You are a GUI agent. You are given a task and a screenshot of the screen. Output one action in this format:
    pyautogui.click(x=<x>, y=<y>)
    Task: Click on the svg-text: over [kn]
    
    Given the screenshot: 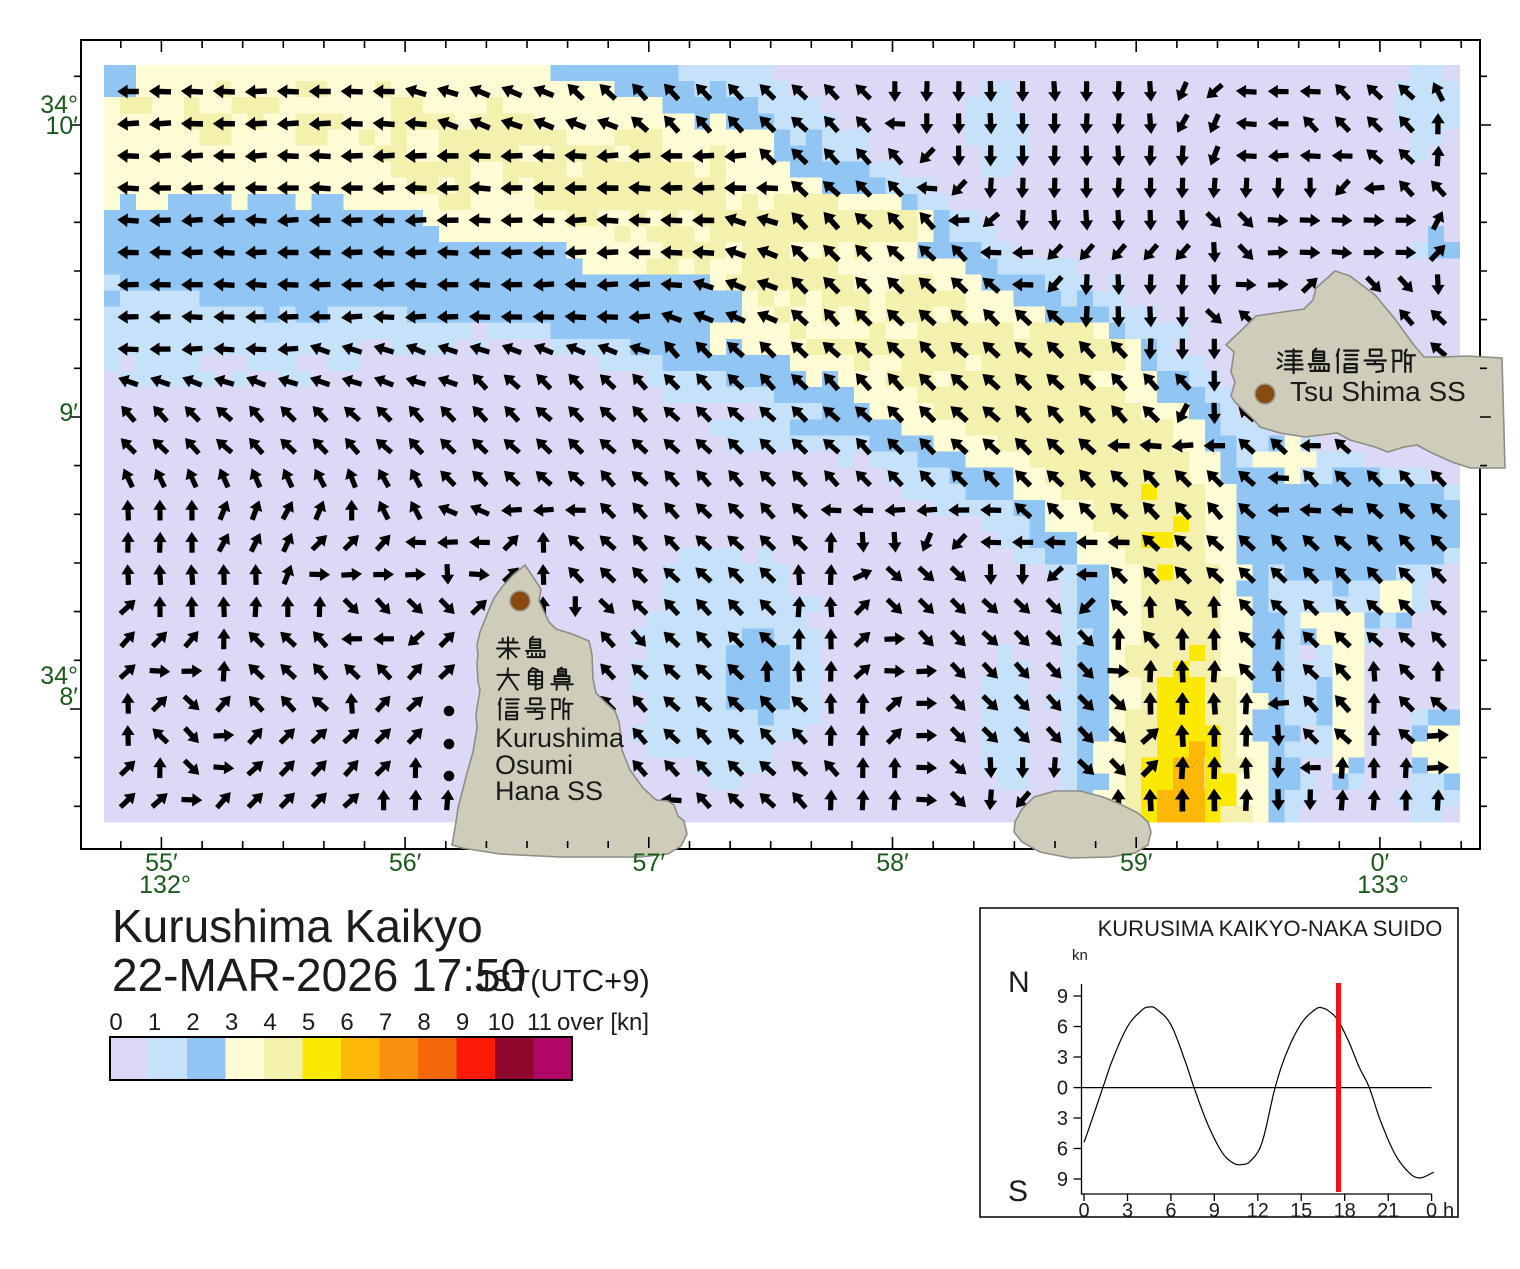 What is the action you would take?
    pyautogui.click(x=603, y=1022)
    